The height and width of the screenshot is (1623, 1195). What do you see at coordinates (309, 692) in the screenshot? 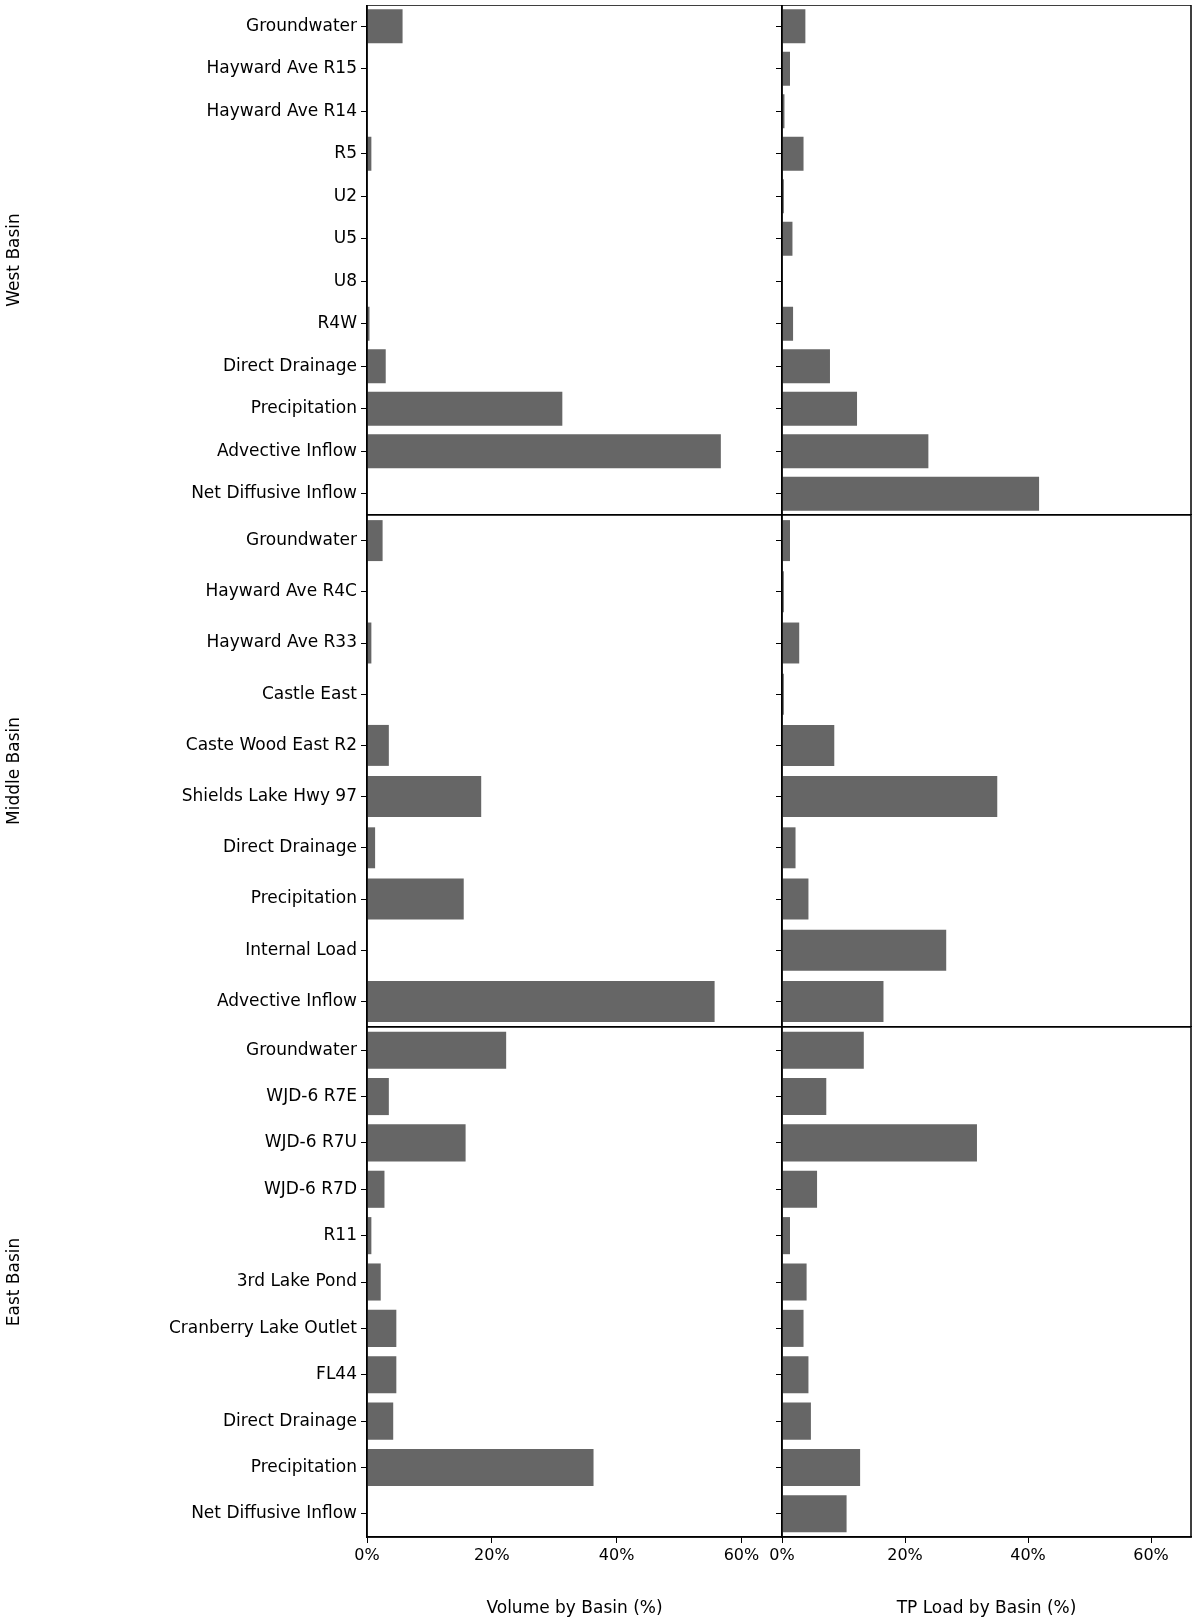
I see `y-tick-label: Castle East` at bounding box center [309, 692].